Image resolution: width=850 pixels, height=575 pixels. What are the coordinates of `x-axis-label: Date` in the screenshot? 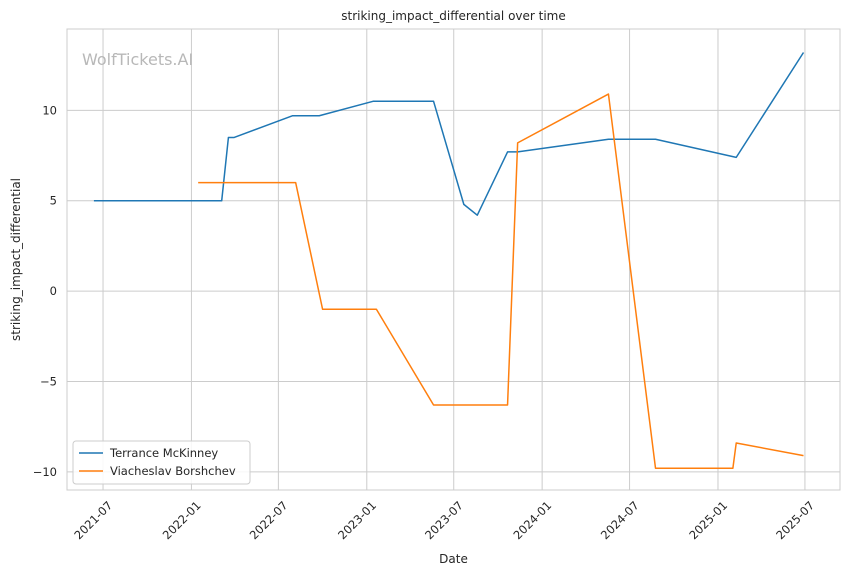 It's located at (453, 559).